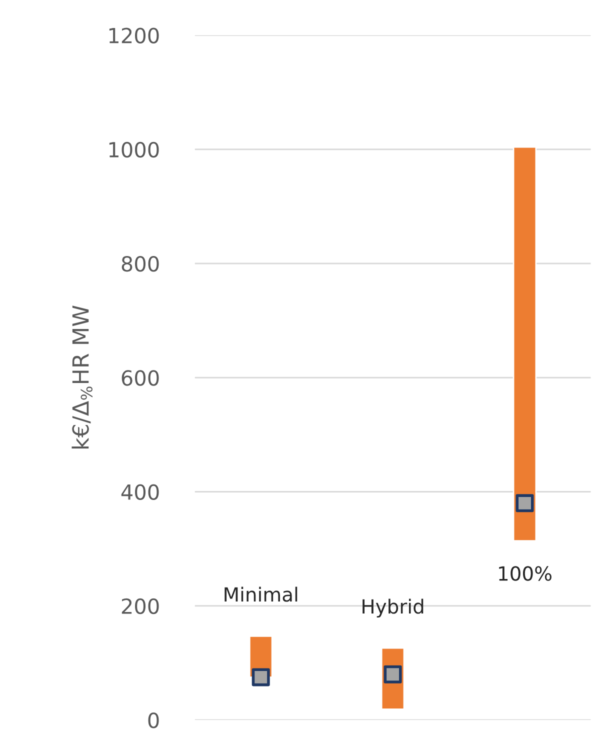 This screenshot has width=609, height=750. Describe the element at coordinates (140, 606) in the screenshot. I see `y-tick-label: 200` at that location.